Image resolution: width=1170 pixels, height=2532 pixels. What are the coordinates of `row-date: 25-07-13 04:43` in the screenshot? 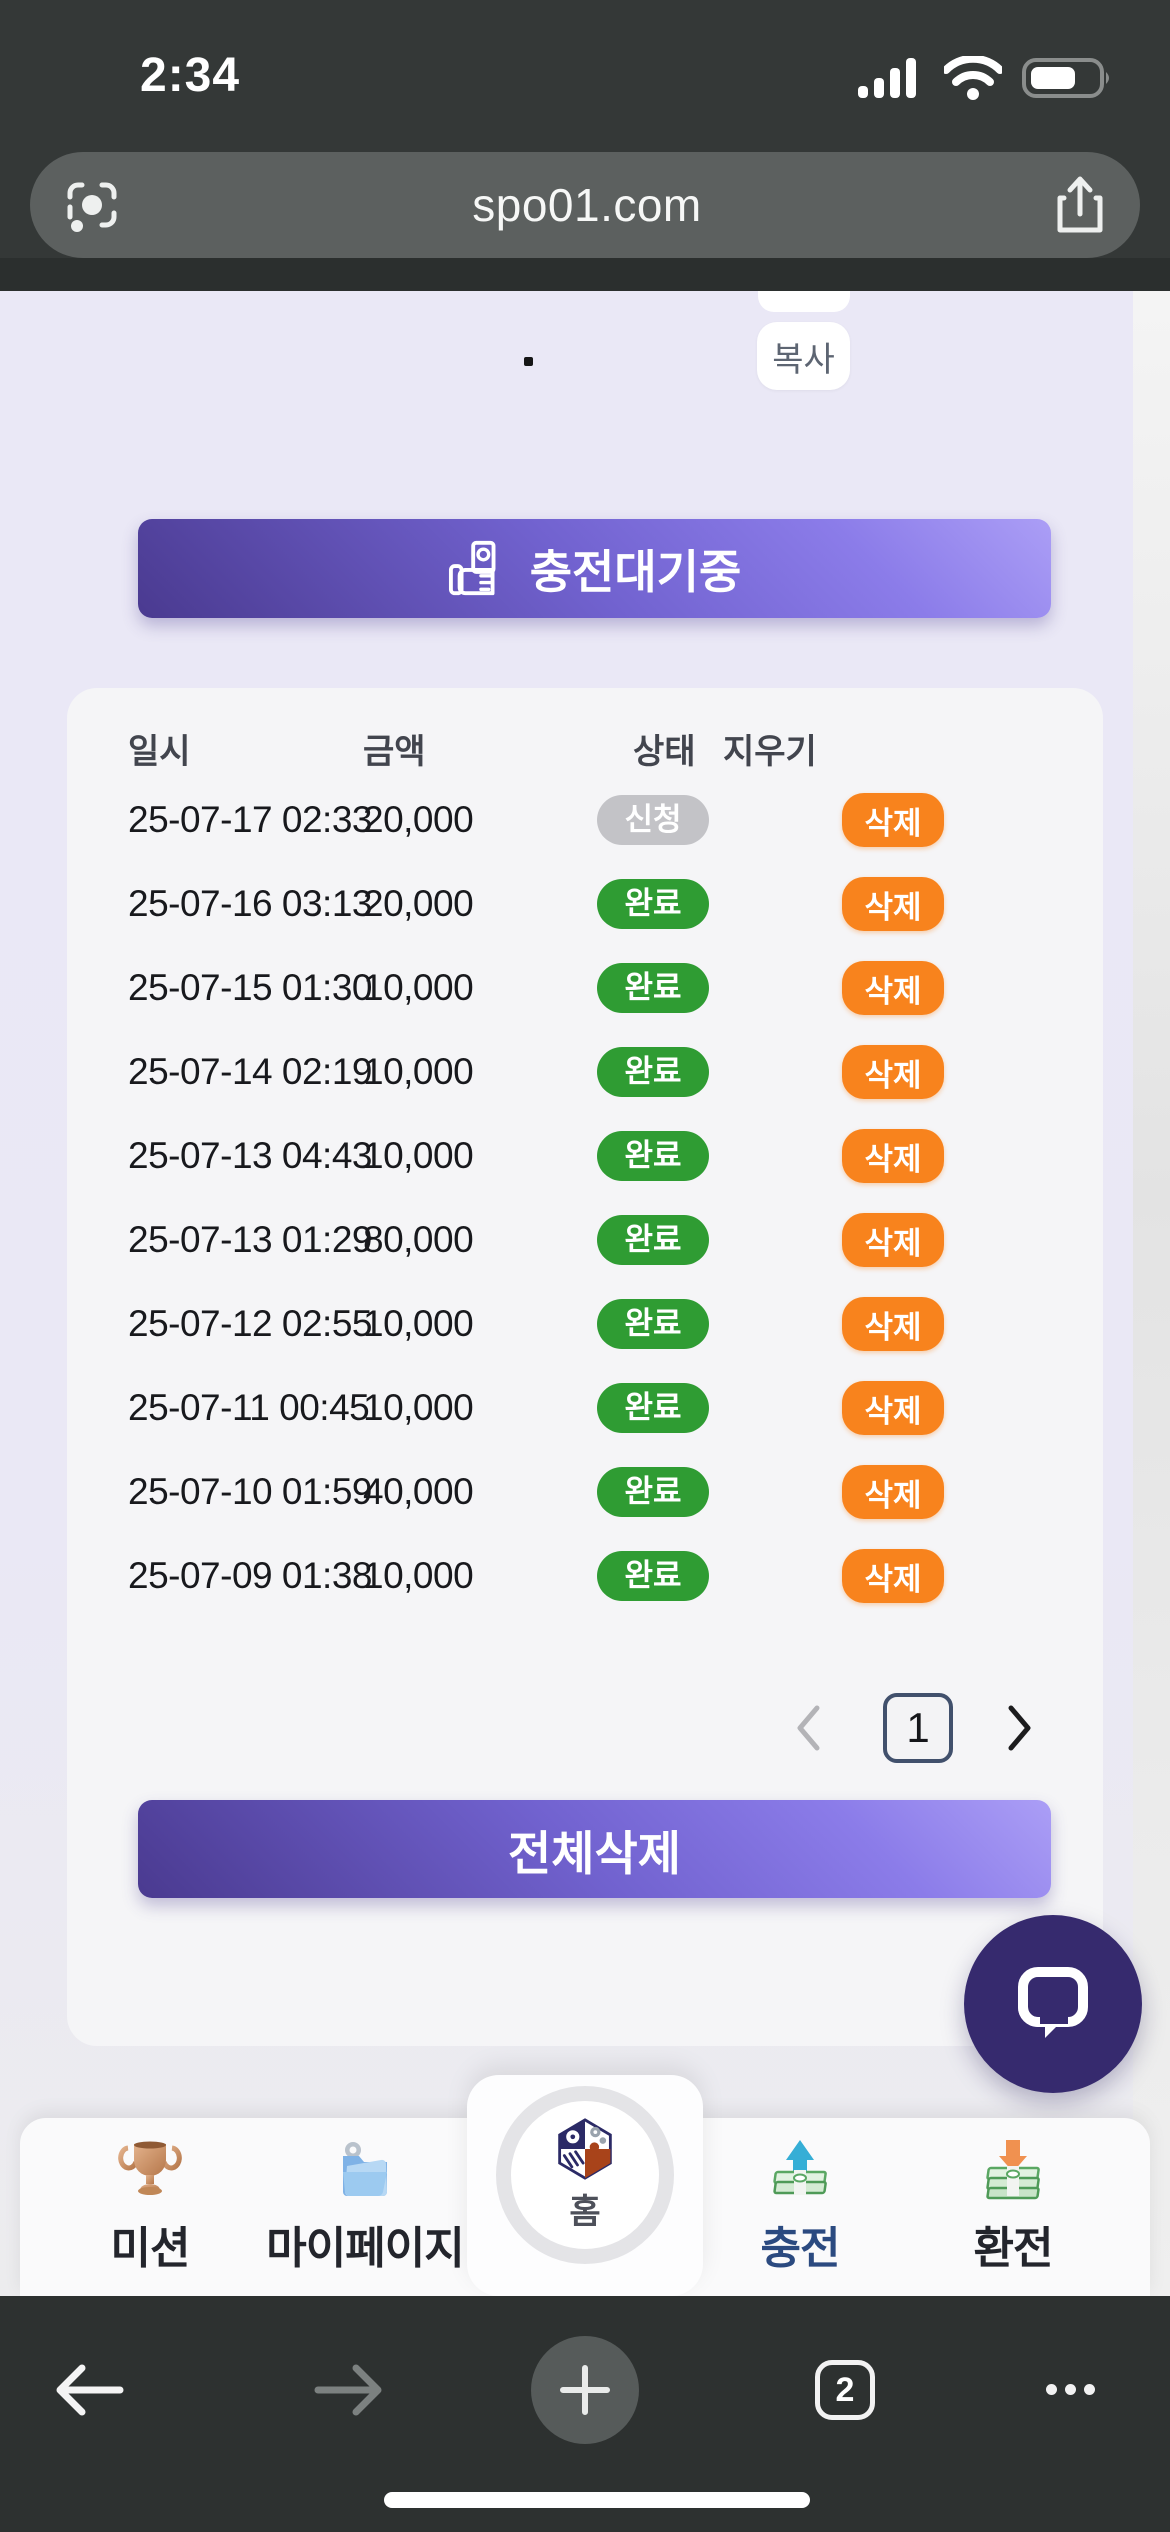 It's located at (250, 1155).